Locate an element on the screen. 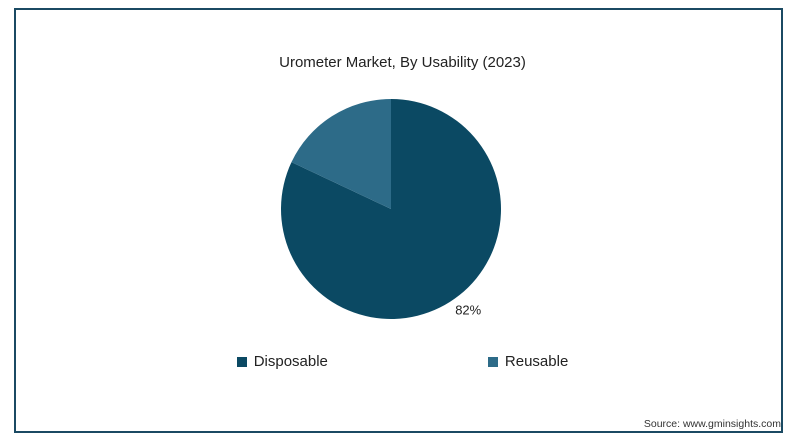 The width and height of the screenshot is (805, 442). chart-title: Urometer Market, By Usability (2023) is located at coordinates (402, 62).